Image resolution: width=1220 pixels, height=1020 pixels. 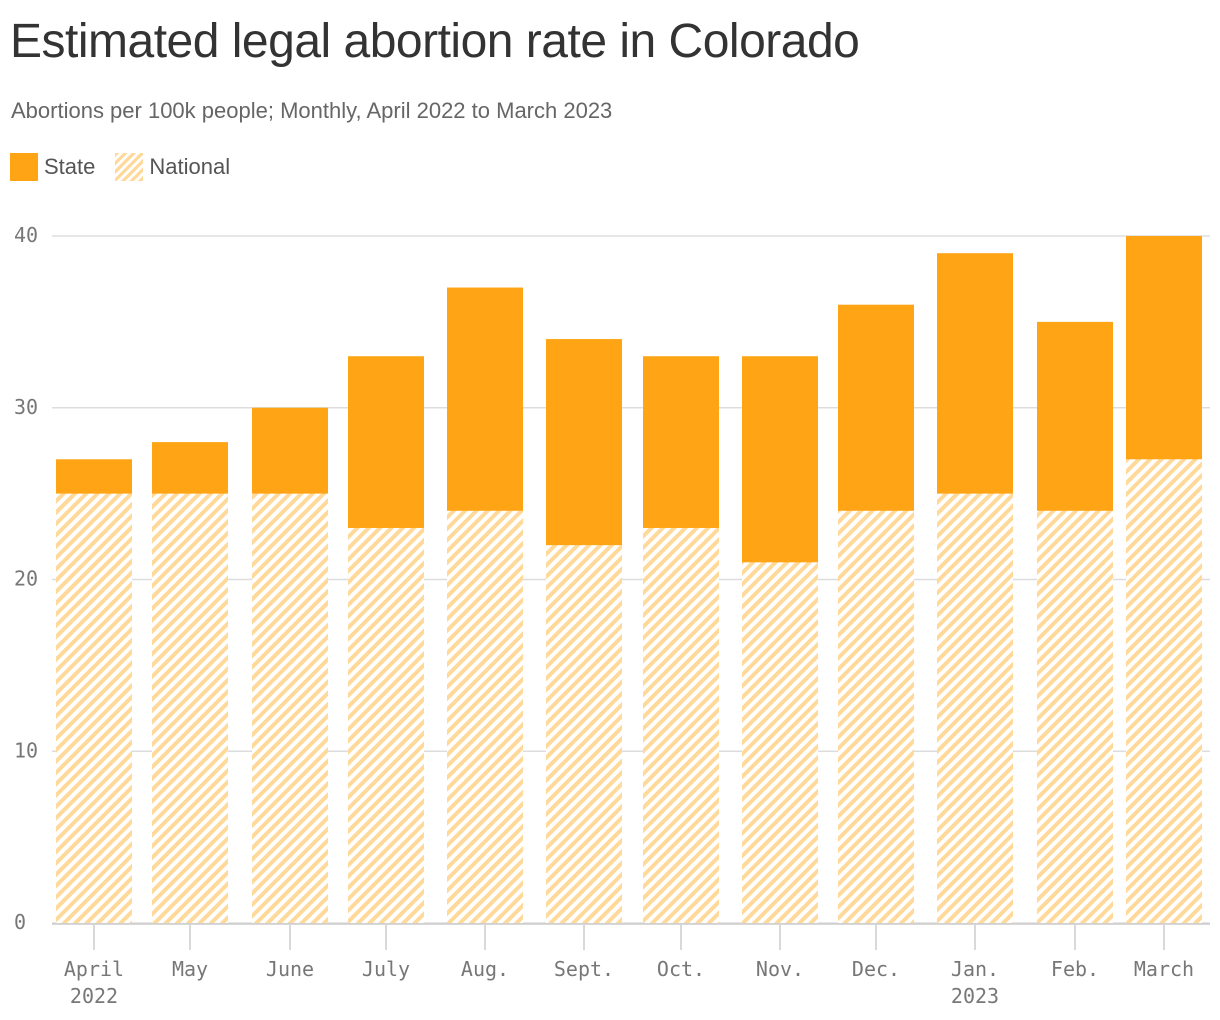 I want to click on legend-item-state: State, so click(x=52, y=167).